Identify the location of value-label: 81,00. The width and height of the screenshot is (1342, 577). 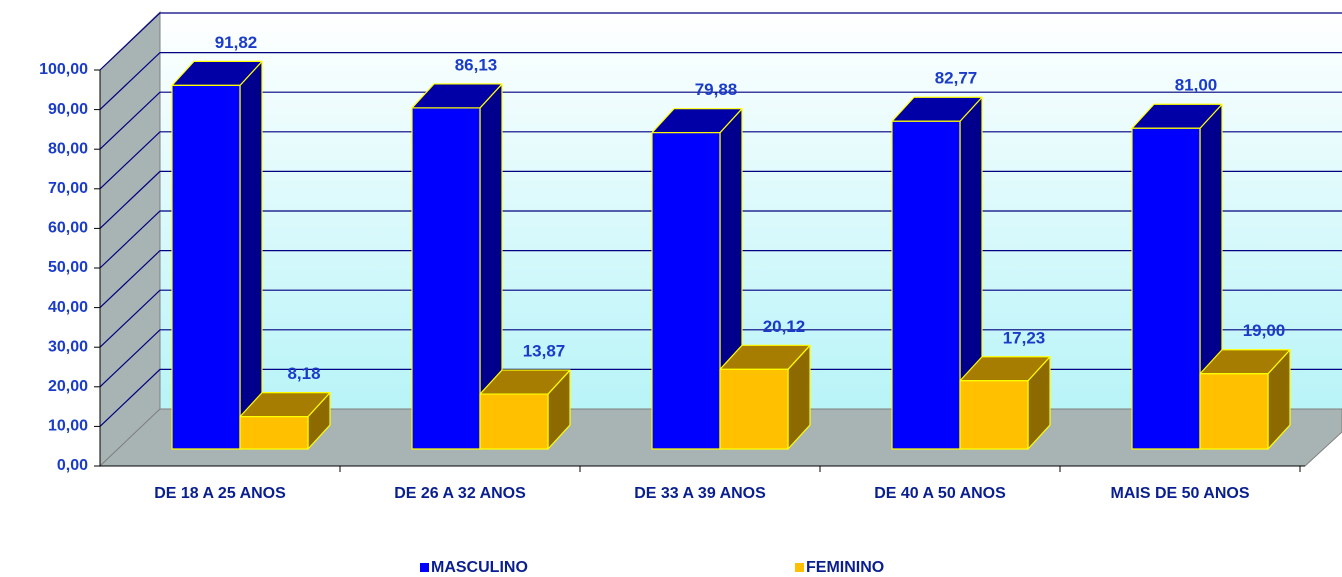
(1196, 85).